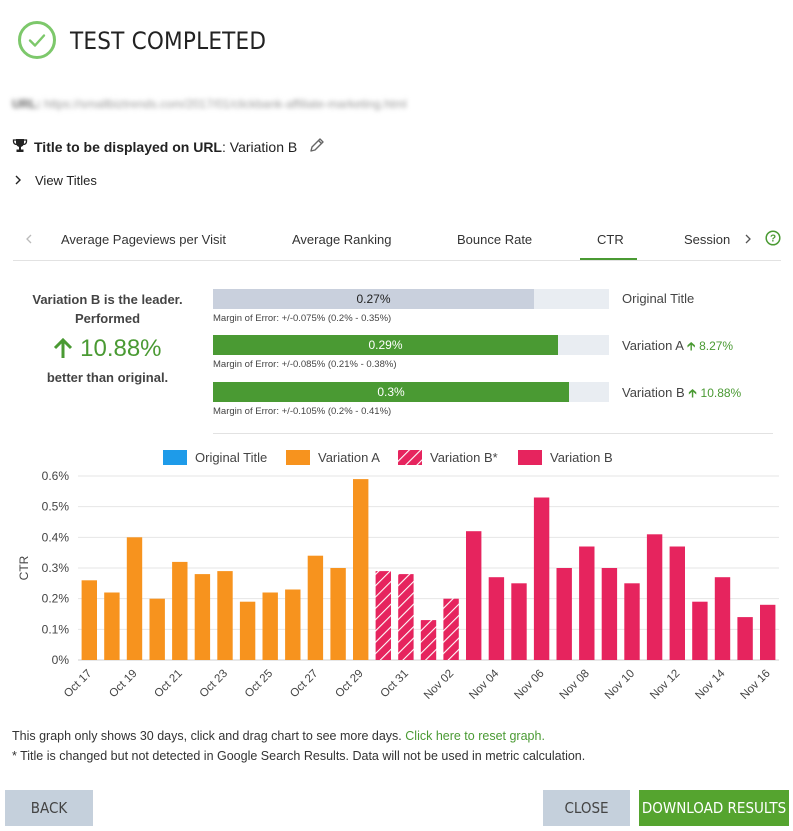  Describe the element at coordinates (56, 629) in the screenshot. I see `y-tick-label: 0.1%` at that location.